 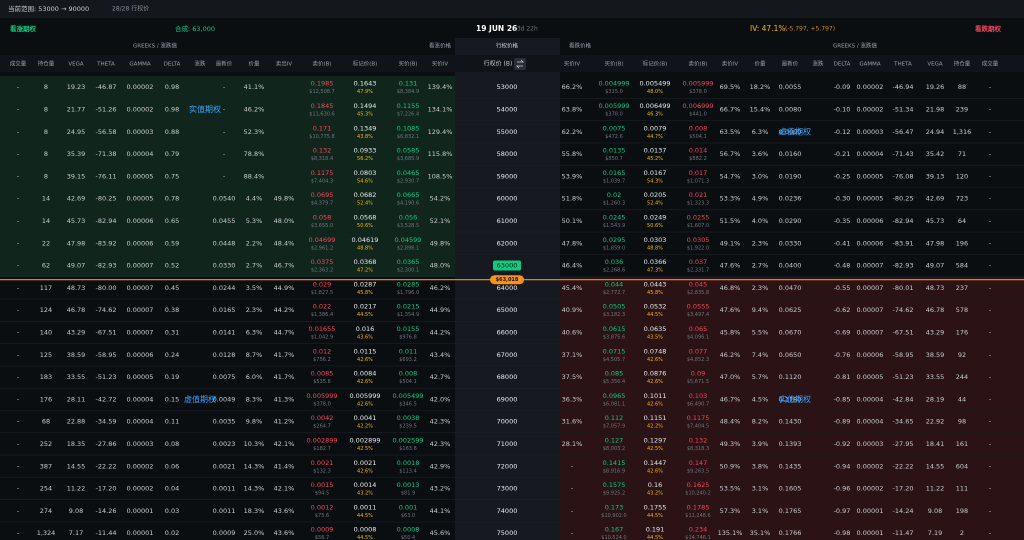 I want to click on column-header: 卖价(B), so click(x=697, y=64).